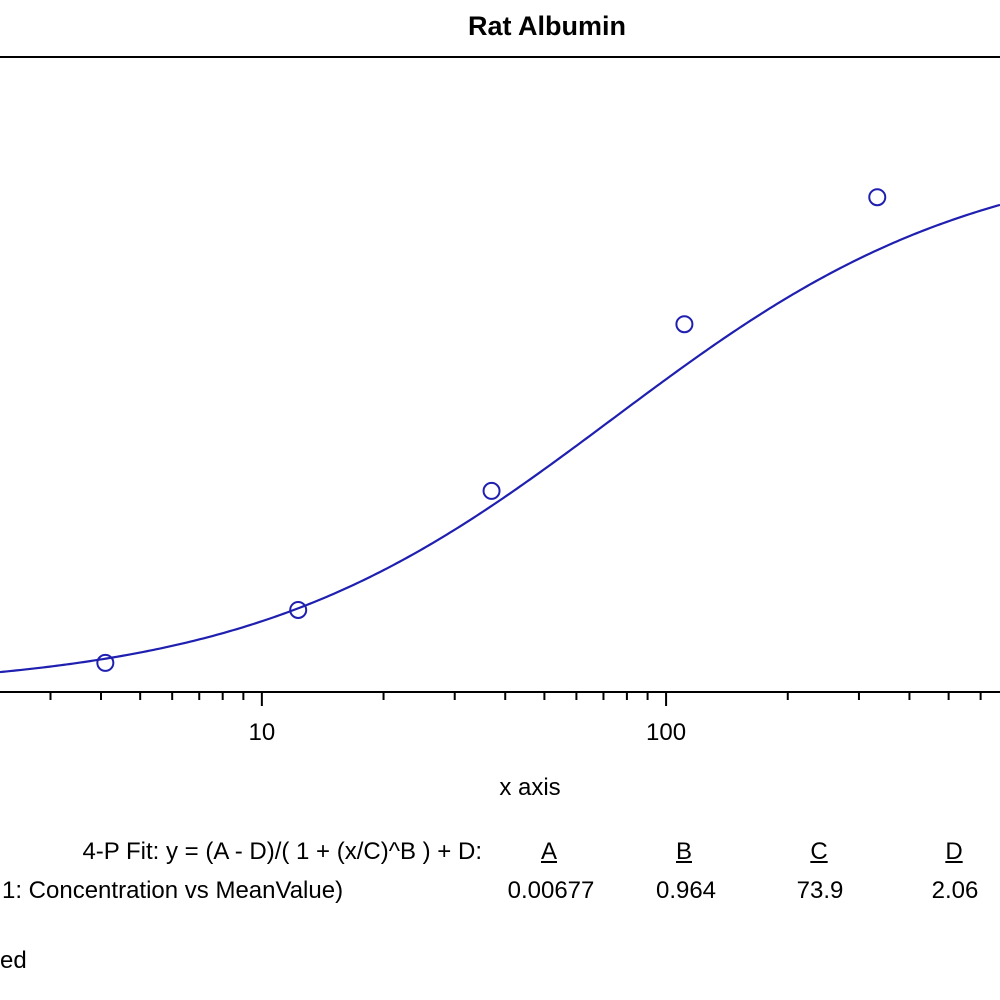 This screenshot has width=1000, height=1000. What do you see at coordinates (955, 890) in the screenshot?
I see `param-value-d: 2.06` at bounding box center [955, 890].